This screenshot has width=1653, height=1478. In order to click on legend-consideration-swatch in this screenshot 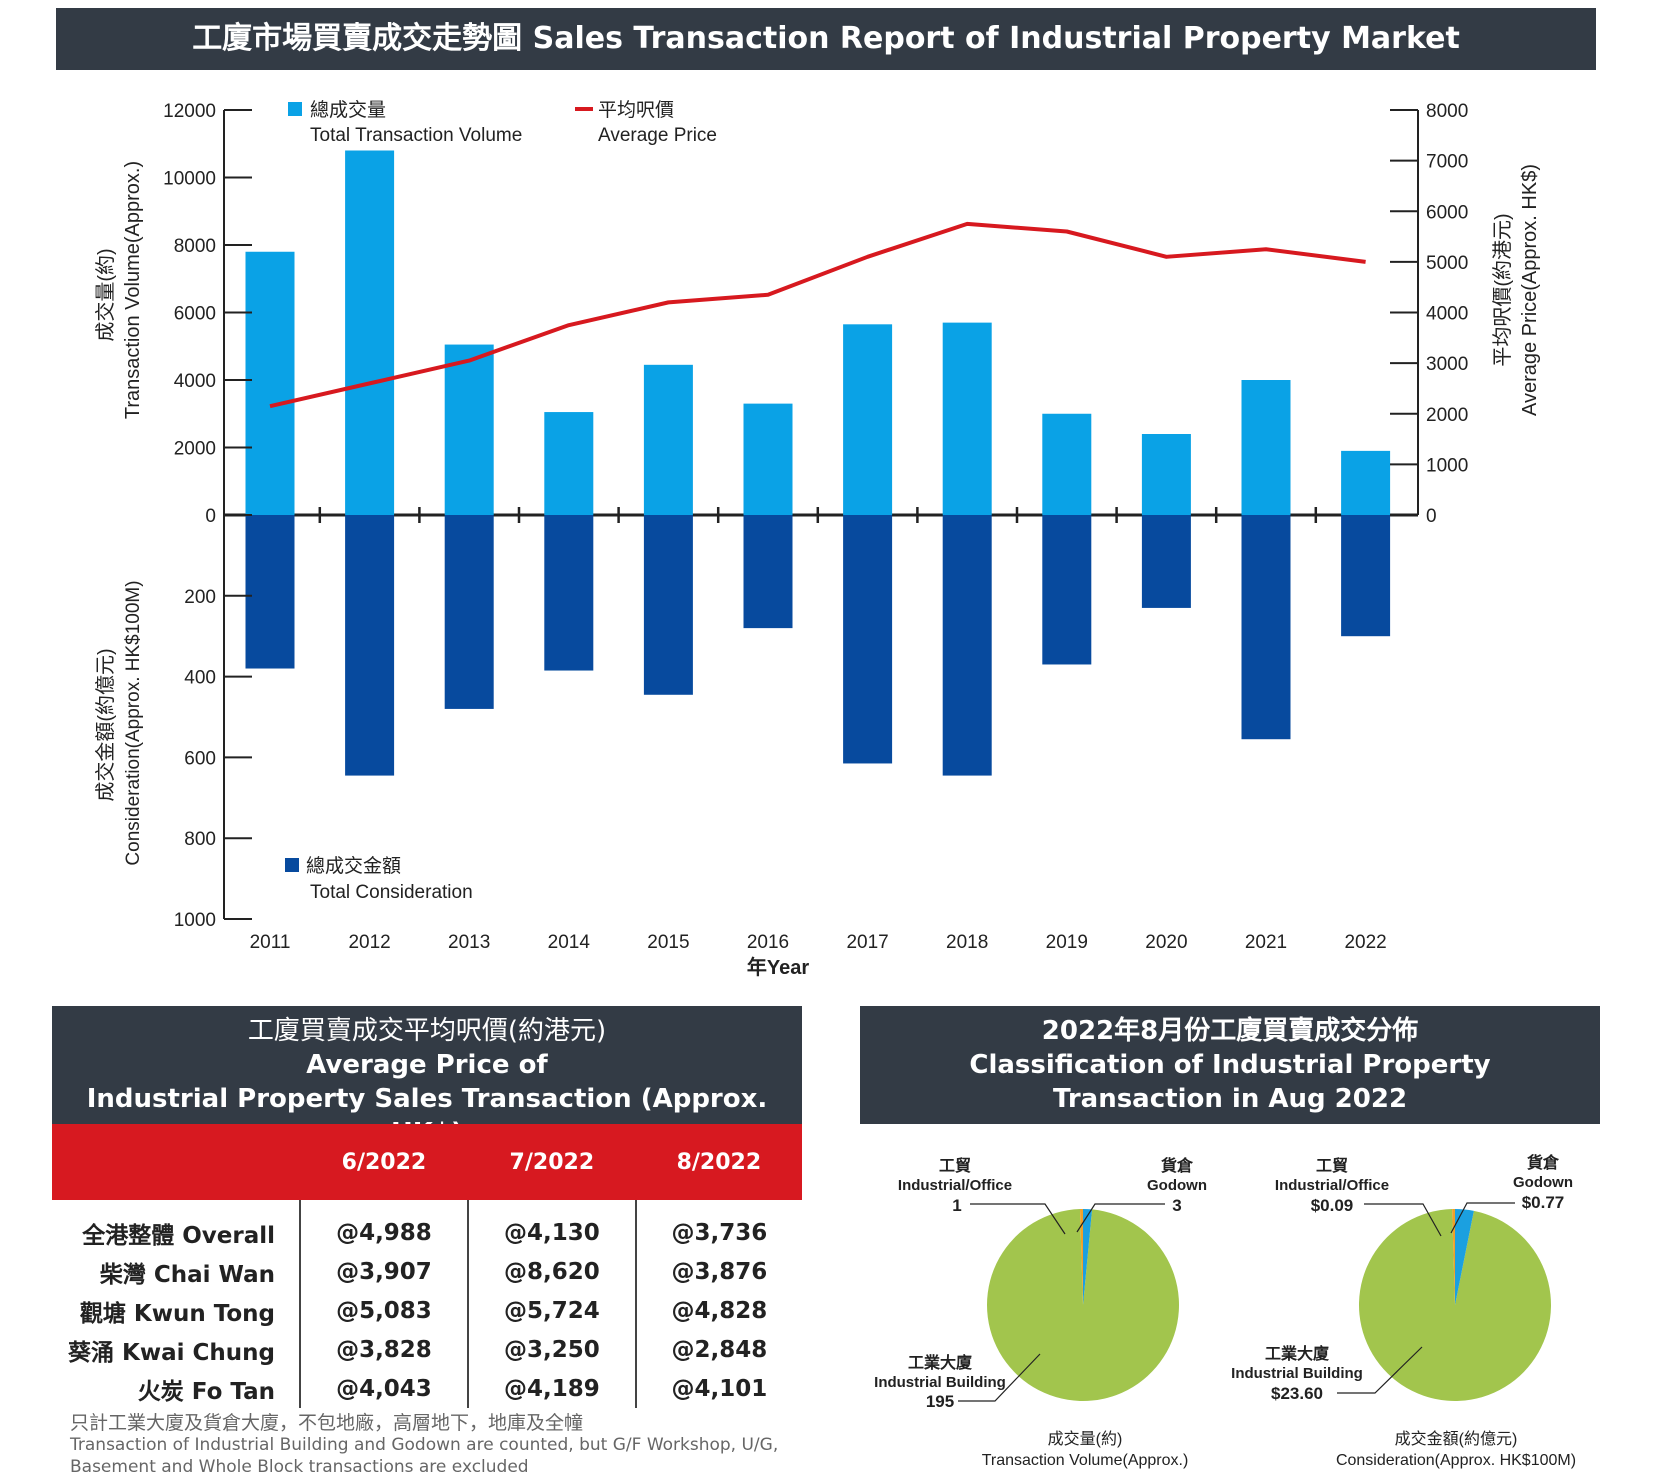, I will do `click(292, 865)`.